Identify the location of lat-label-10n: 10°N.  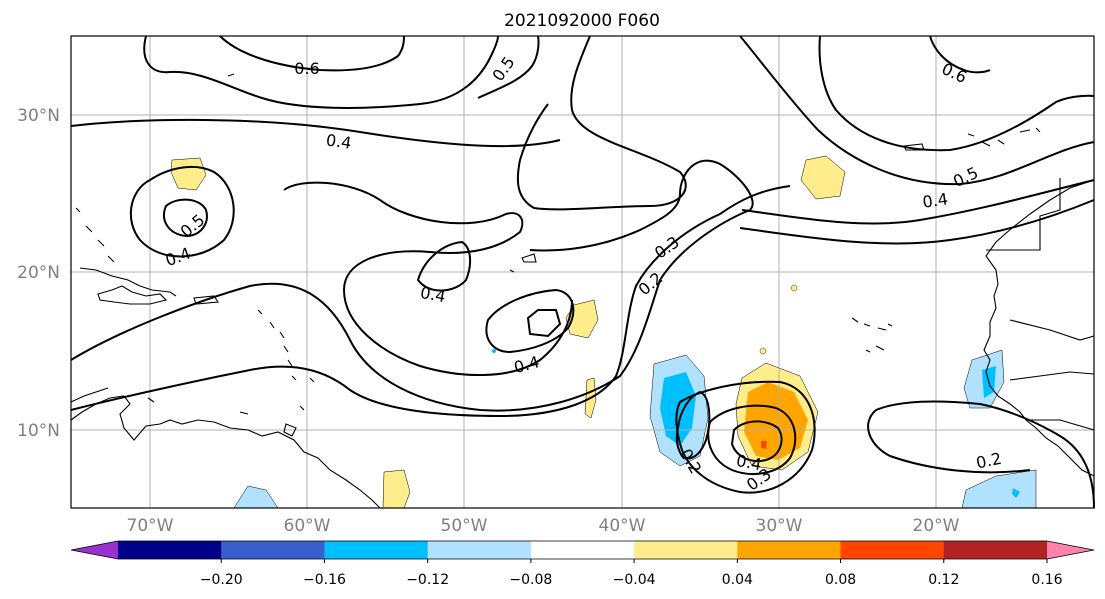
(38, 431).